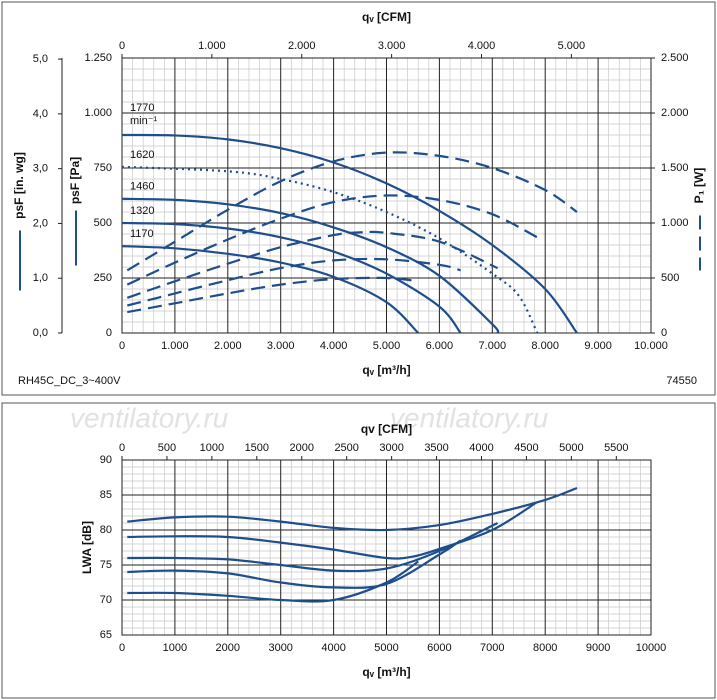 Image resolution: width=717 pixels, height=700 pixels. I want to click on y-tick-label: 90, so click(106, 460).